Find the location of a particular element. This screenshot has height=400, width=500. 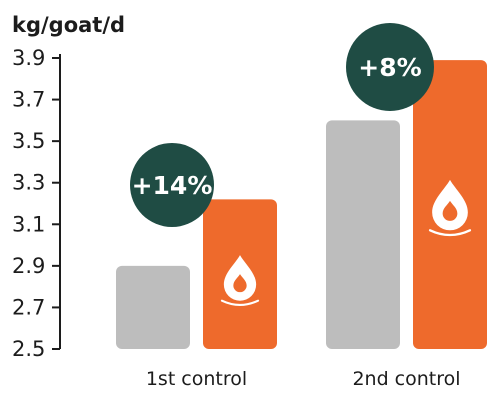

y-tick-label: 2.9 is located at coordinates (28, 266).